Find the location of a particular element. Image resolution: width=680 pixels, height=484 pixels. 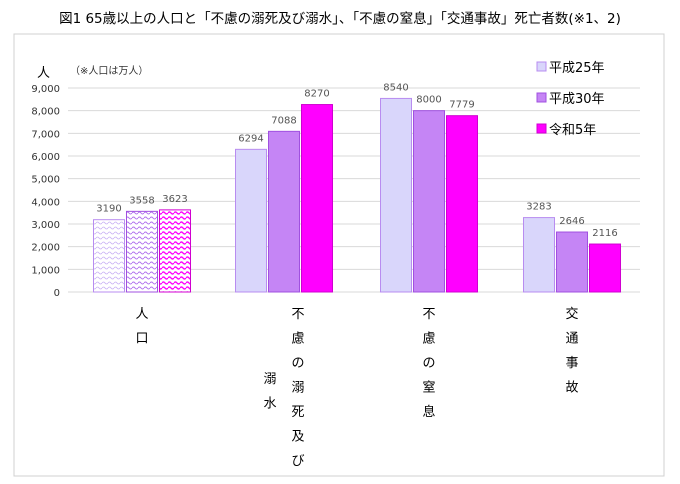

category-label: 及 is located at coordinates (297, 437).